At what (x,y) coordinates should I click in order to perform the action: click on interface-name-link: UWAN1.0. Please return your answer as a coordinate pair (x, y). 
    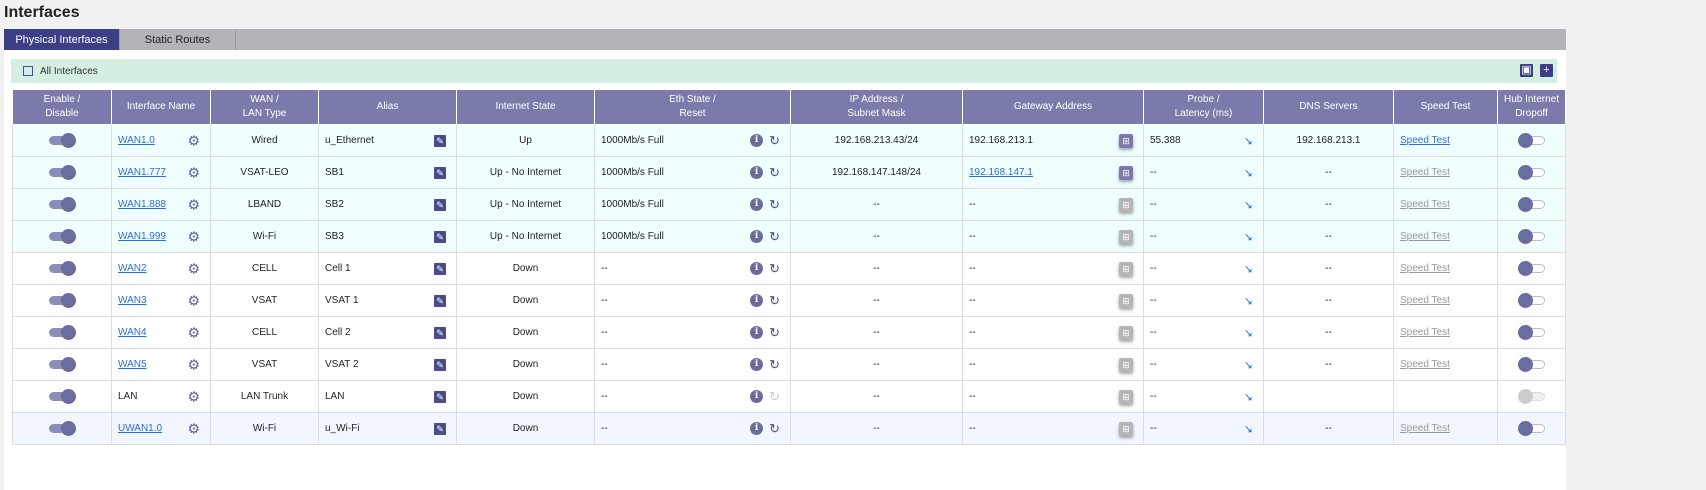
    Looking at the image, I should click on (140, 428).